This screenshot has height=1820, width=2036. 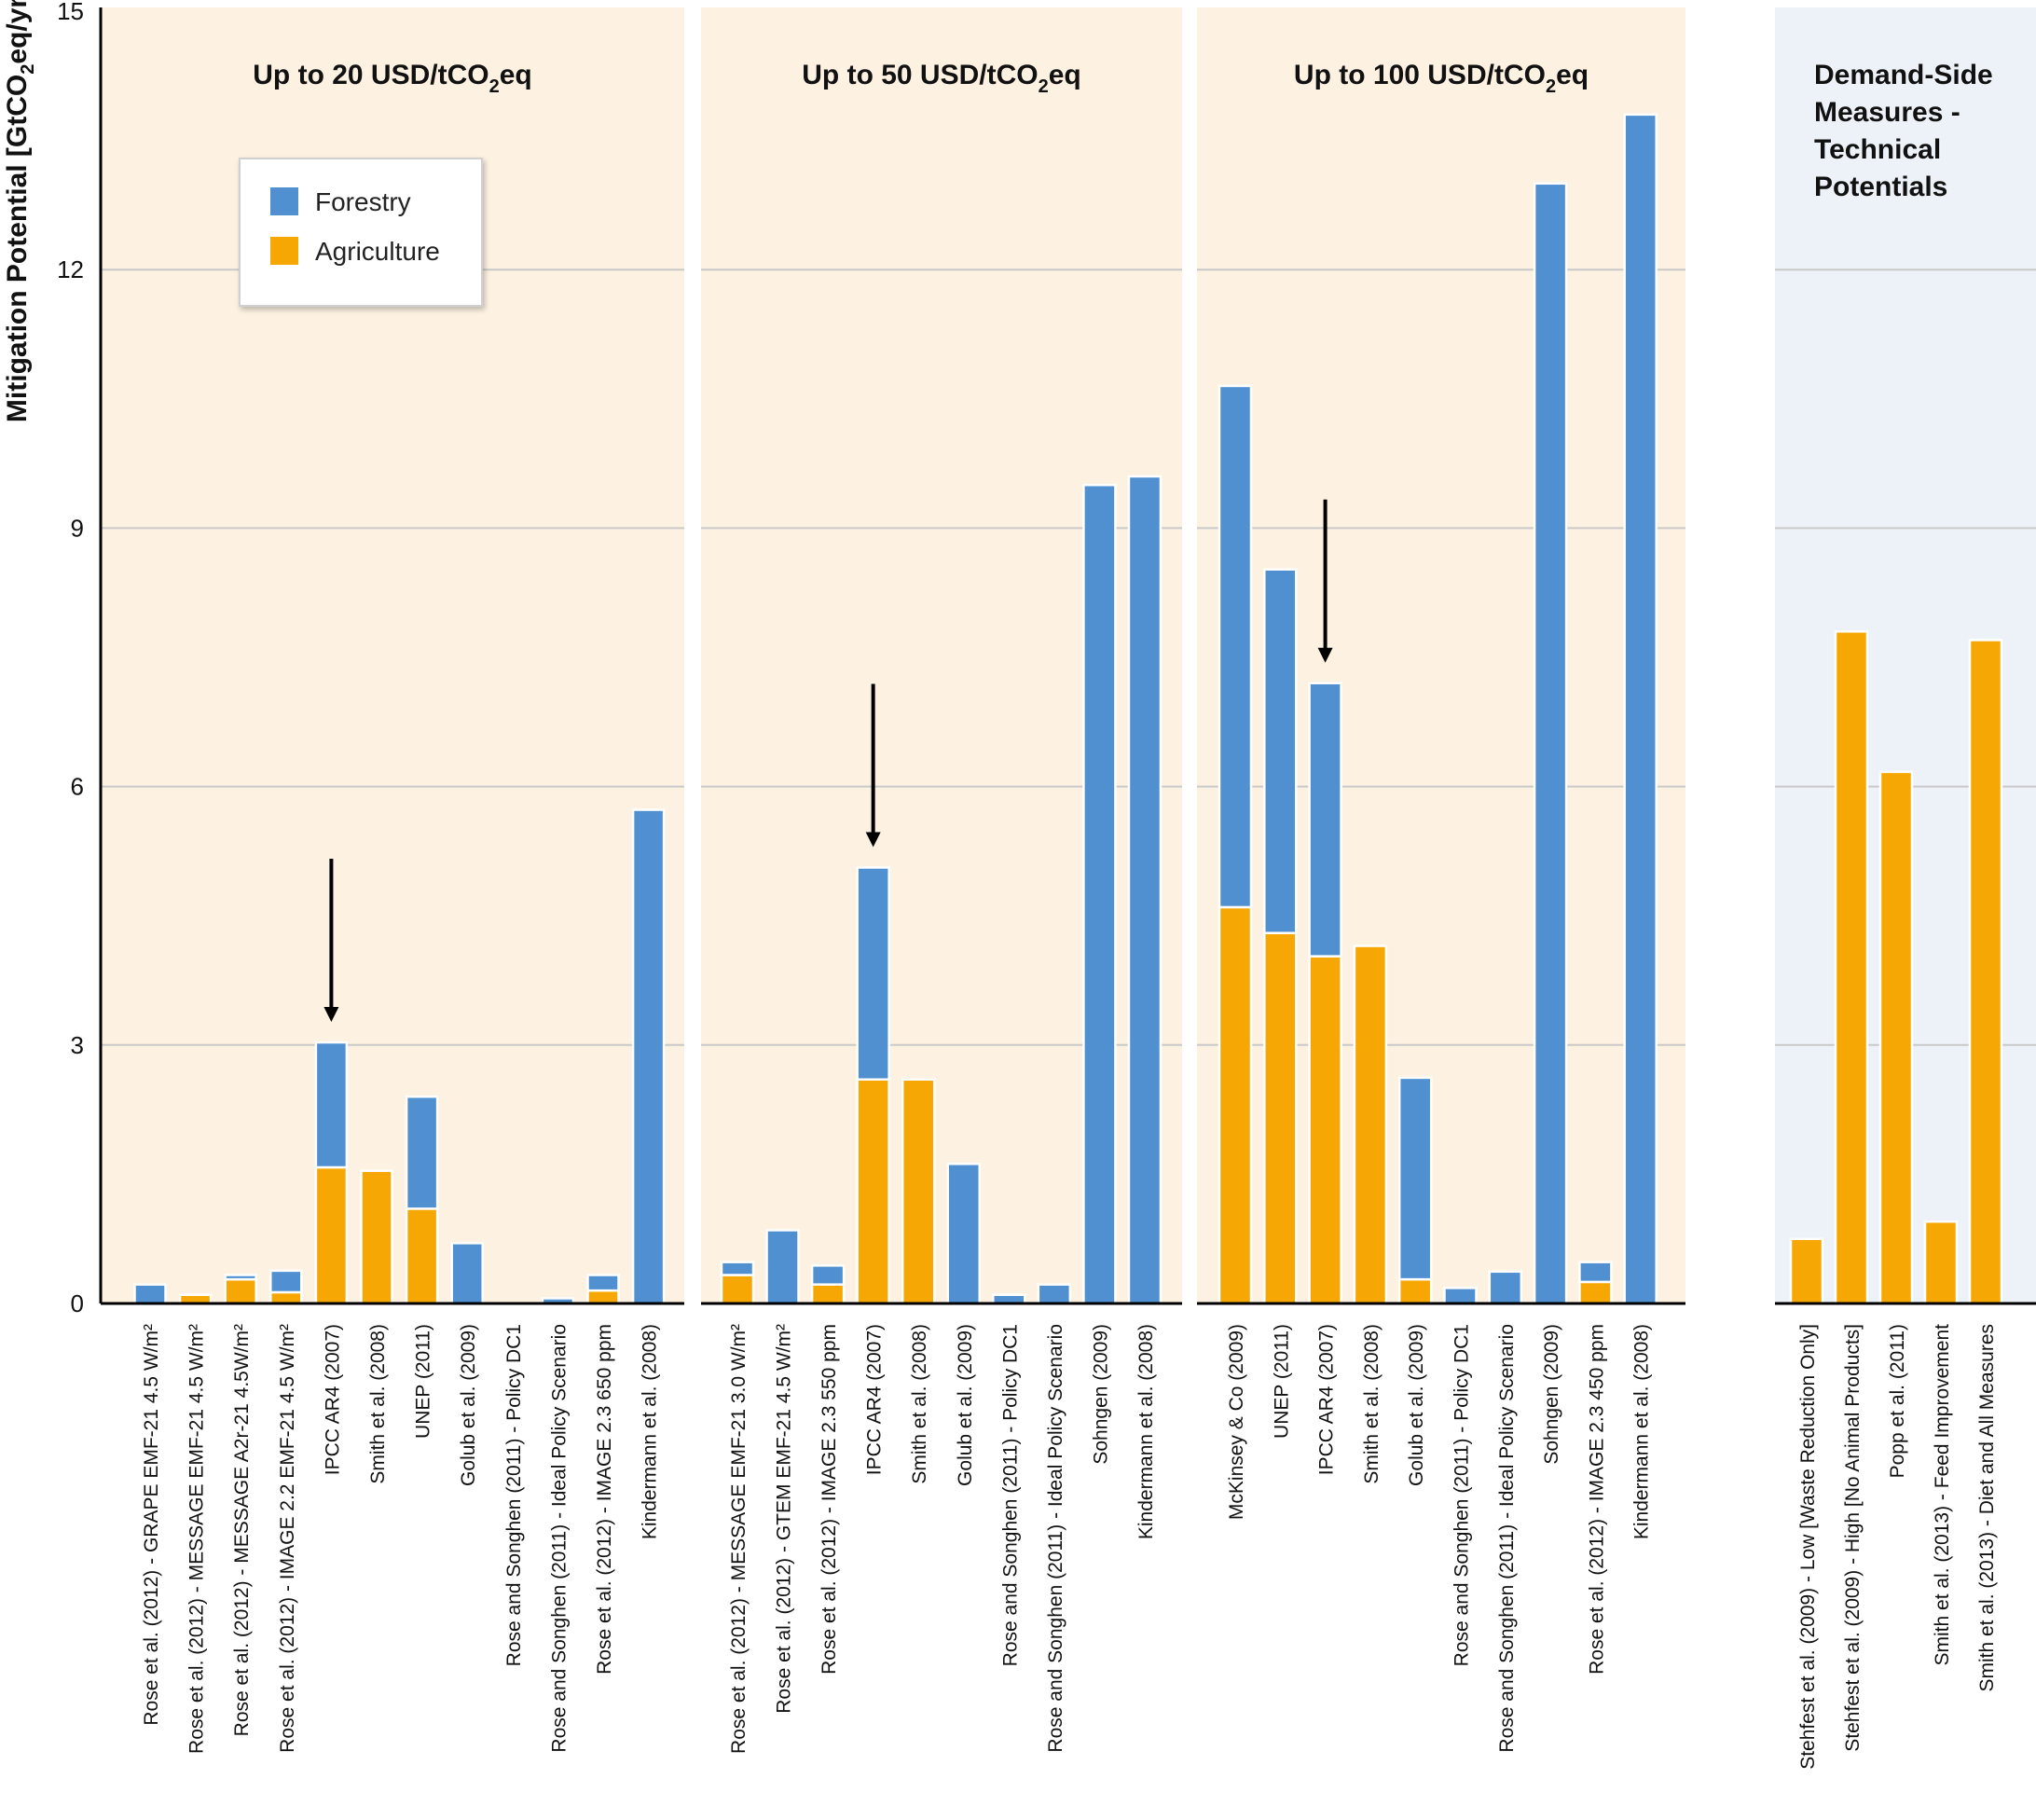 What do you see at coordinates (1904, 131) in the screenshot?
I see `panel-title-demand: Demand-Side Measures -Technical Potentials` at bounding box center [1904, 131].